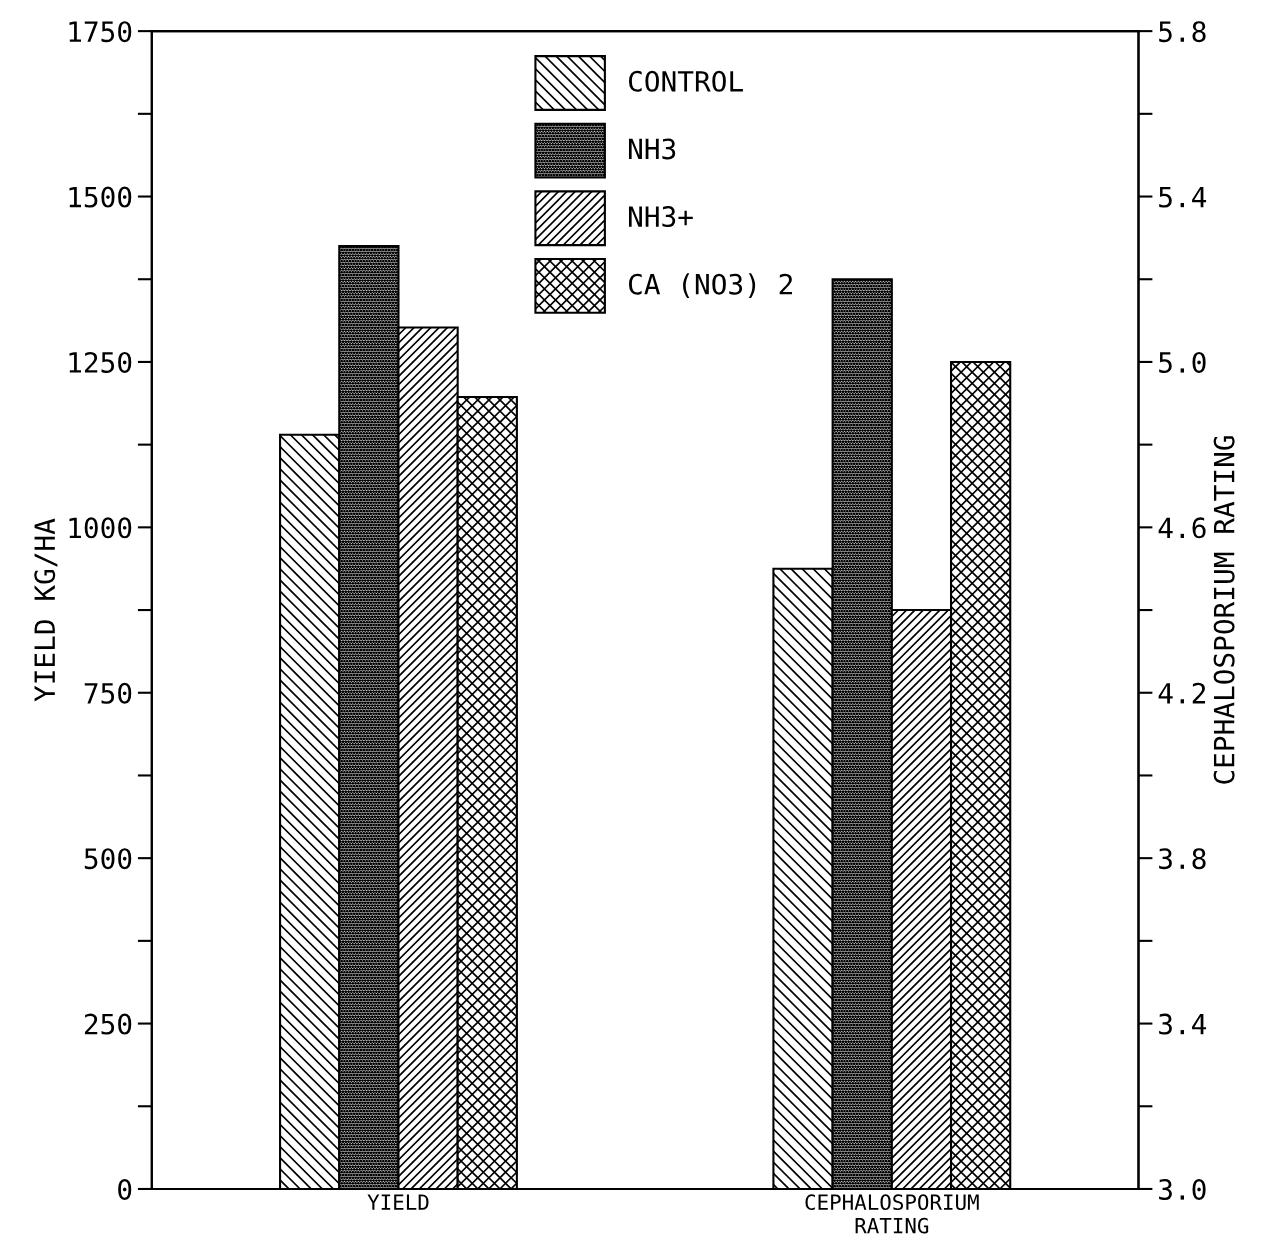  I want to click on y-tick-label: 1750, so click(100, 32).